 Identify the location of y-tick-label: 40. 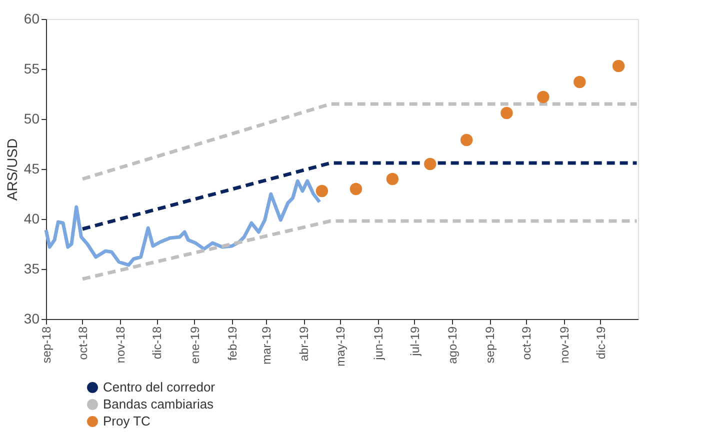
(32, 218).